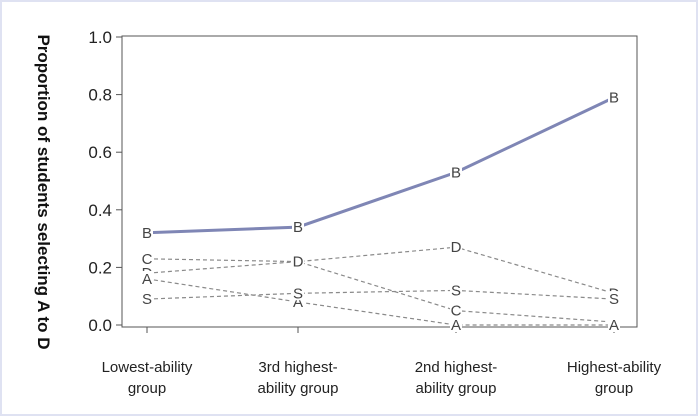 The width and height of the screenshot is (698, 416). Describe the element at coordinates (380, 294) in the screenshot. I see `series-line-S` at that location.